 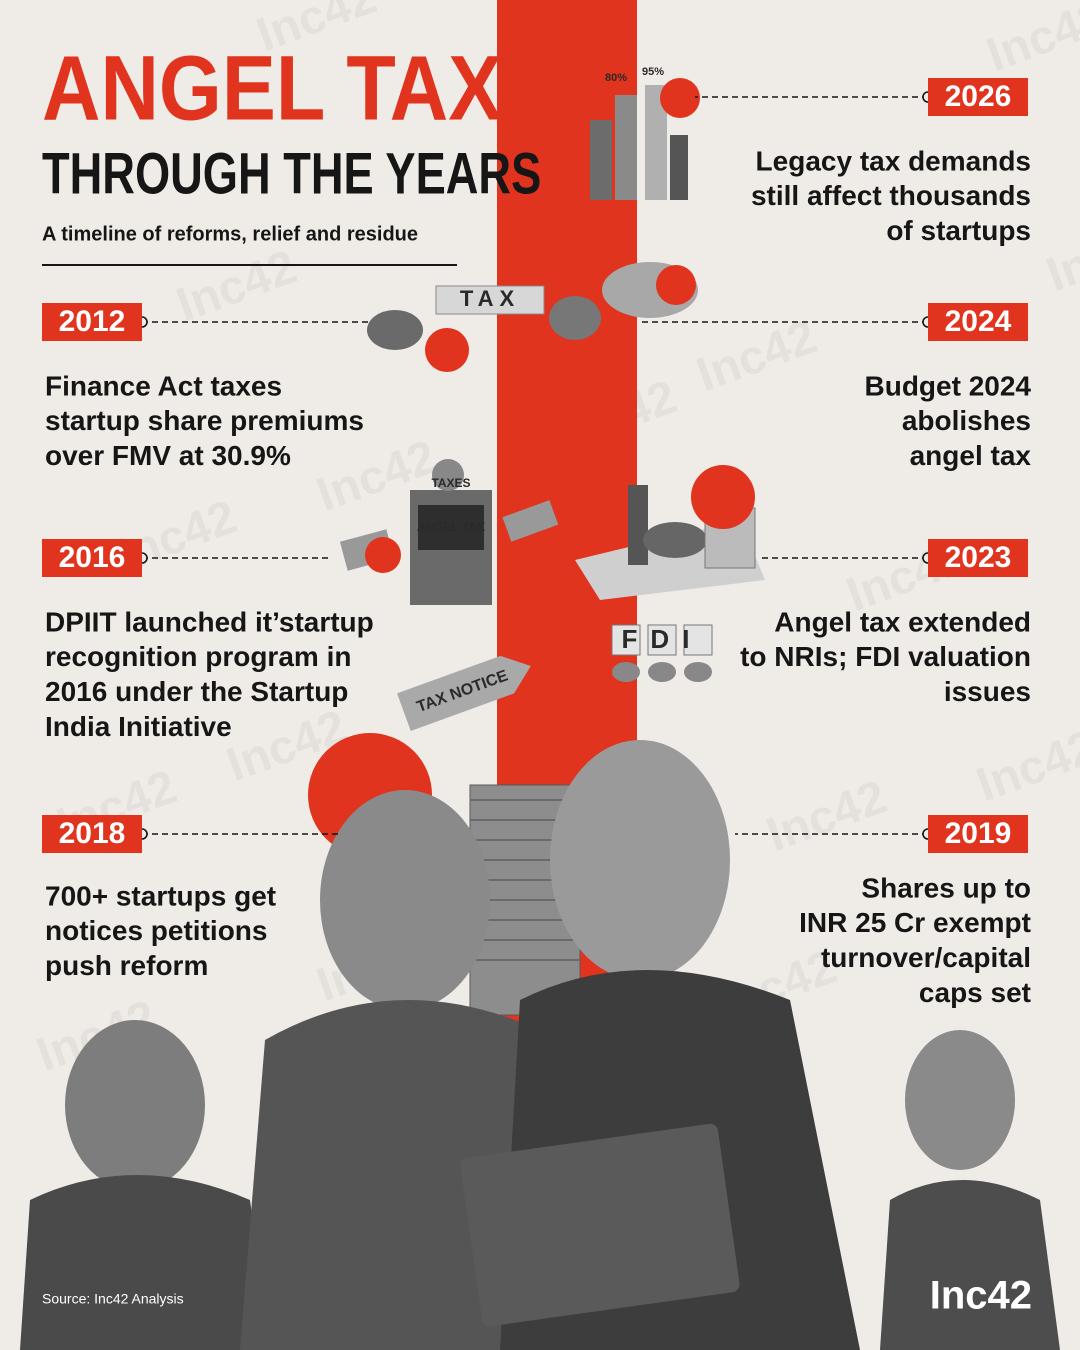 I want to click on year-label: 2026, so click(x=978, y=96).